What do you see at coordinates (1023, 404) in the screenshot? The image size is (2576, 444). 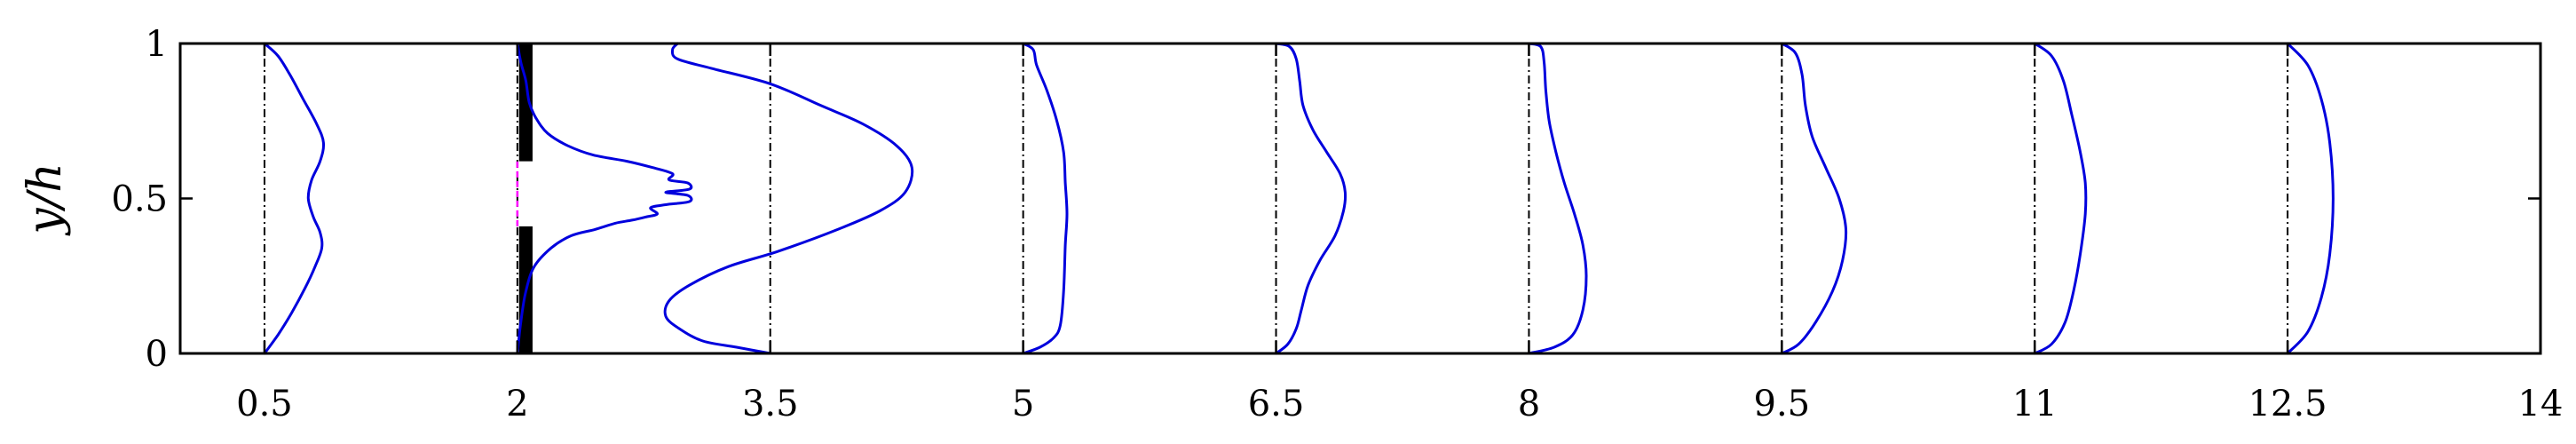 I see `x-tick-label-3: 5` at bounding box center [1023, 404].